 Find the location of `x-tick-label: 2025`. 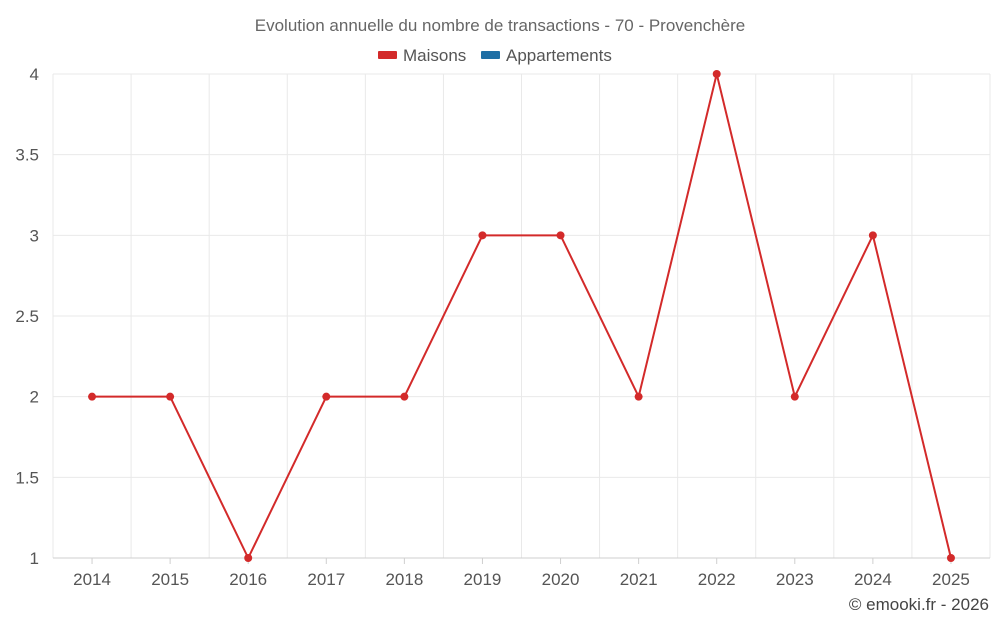

x-tick-label: 2025 is located at coordinates (951, 579).